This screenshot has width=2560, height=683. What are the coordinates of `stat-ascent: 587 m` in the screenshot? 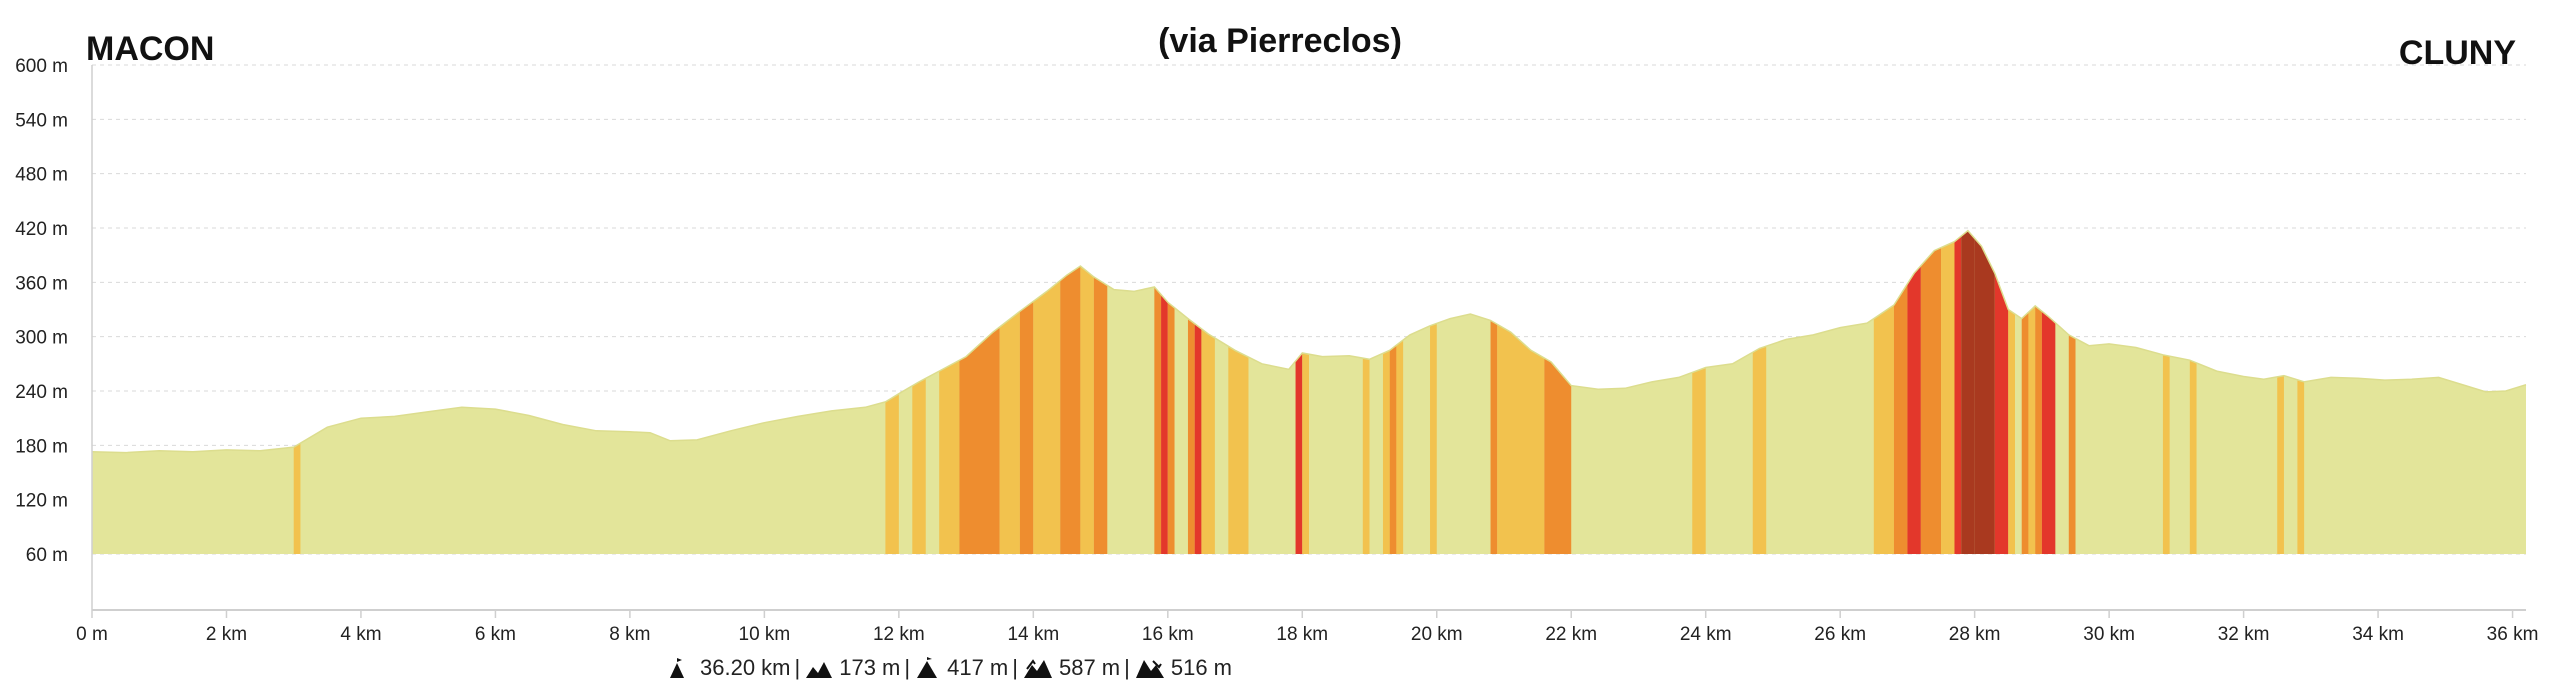 It's located at (1071, 668).